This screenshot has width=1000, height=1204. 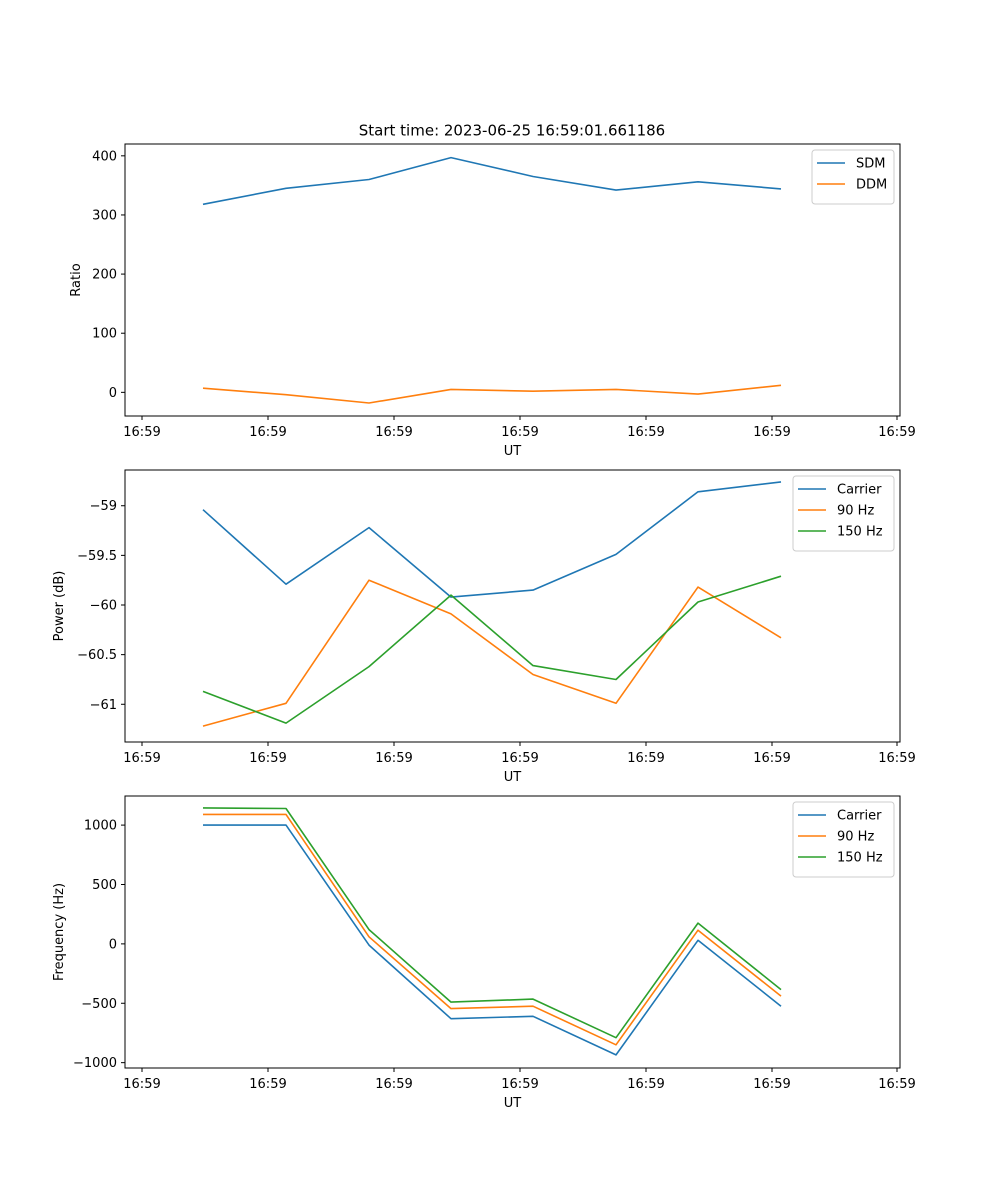 I want to click on y-axis-label: Frequency (Hz), so click(x=59, y=932).